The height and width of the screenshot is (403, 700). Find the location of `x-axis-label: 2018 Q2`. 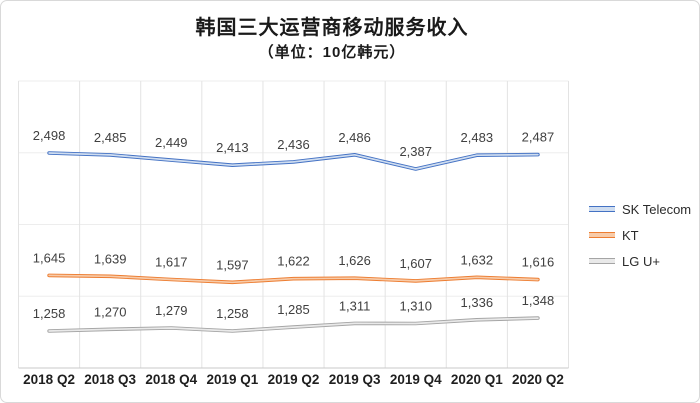

x-axis-label: 2018 Q2 is located at coordinates (49, 379).